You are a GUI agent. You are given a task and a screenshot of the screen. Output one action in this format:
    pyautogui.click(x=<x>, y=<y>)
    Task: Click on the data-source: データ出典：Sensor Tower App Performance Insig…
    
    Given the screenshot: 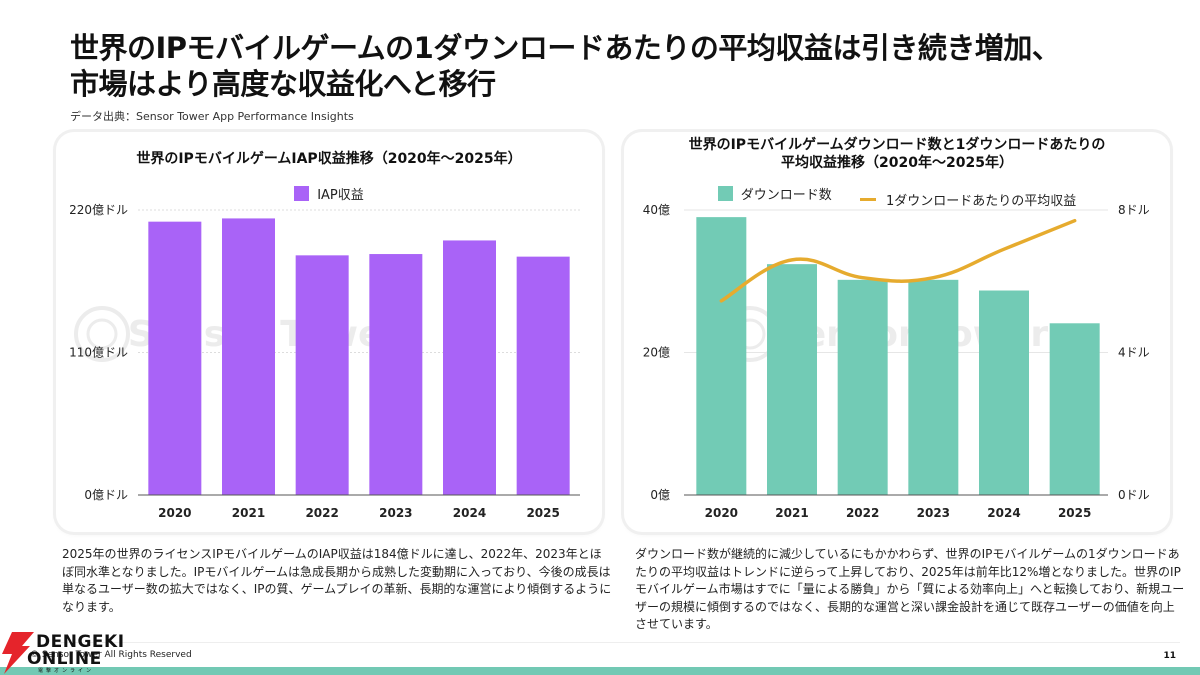 What is the action you would take?
    pyautogui.click(x=212, y=116)
    